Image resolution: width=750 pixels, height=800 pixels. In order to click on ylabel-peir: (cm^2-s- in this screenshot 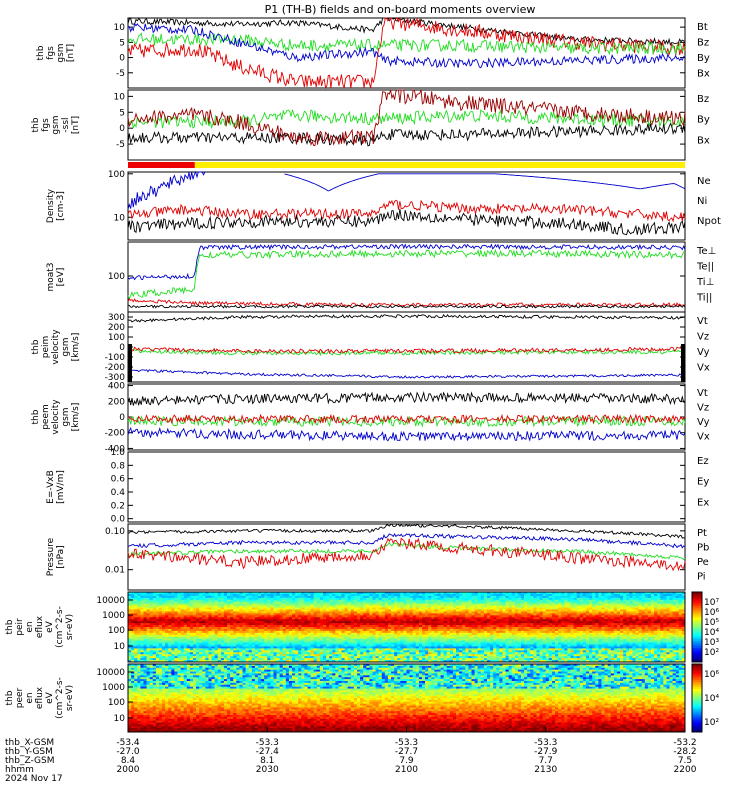, I will do `click(60, 627)`.